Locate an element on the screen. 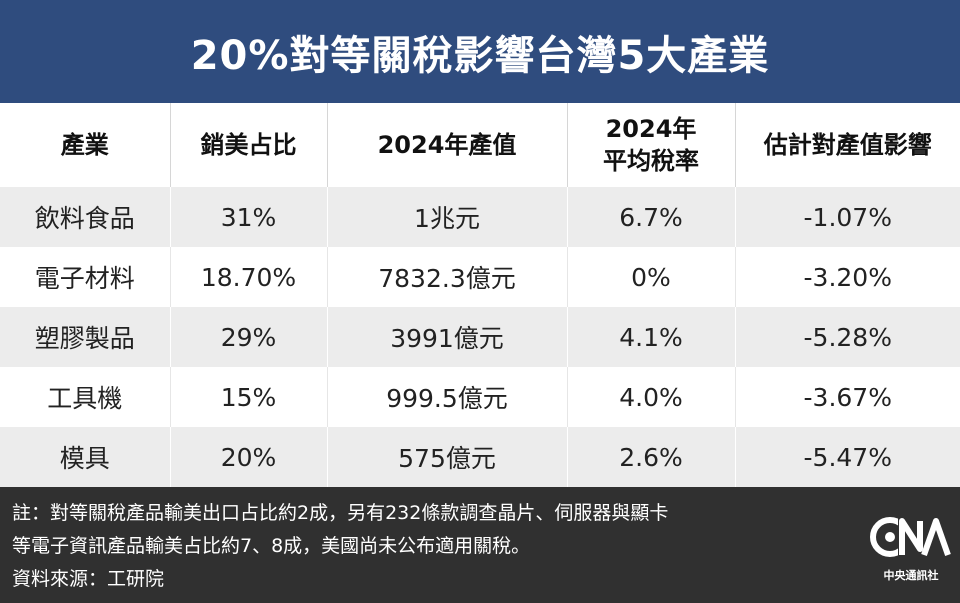 The height and width of the screenshot is (603, 960). table-row: 飲料食品 31% 1兆元 6.7% -1.07% is located at coordinates (480, 217).